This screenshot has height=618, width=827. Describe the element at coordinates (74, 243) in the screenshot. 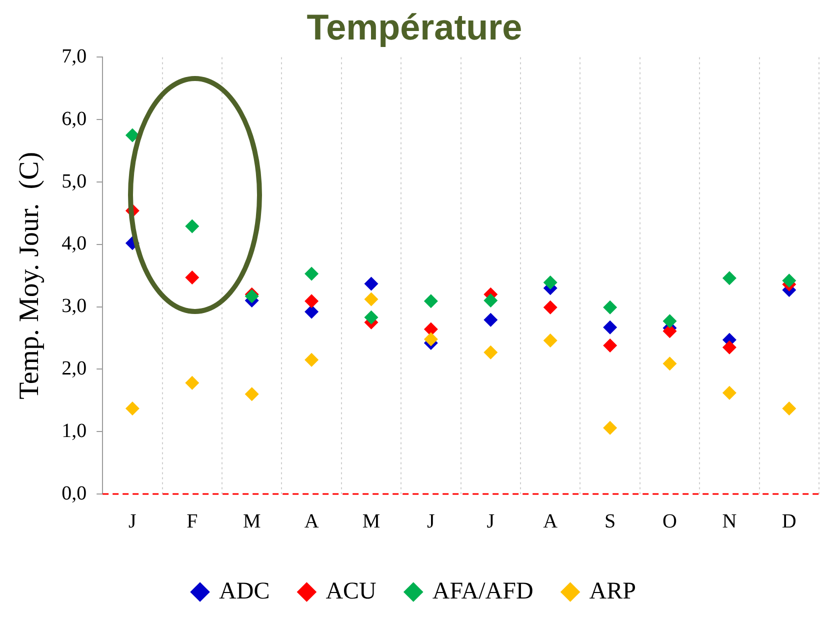

I see `y-tick-label: 4,0` at that location.